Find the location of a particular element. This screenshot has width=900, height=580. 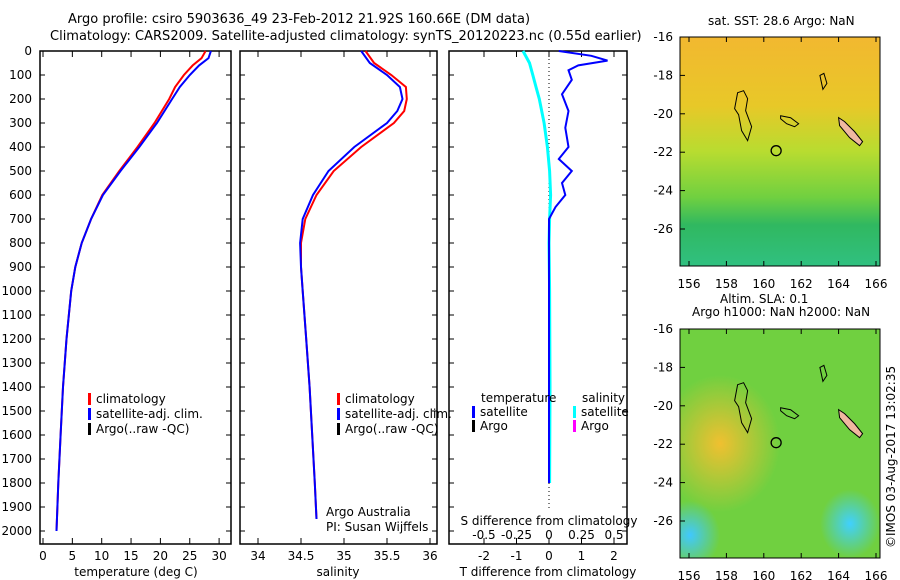

x-tick-label: 34 is located at coordinates (257, 556).